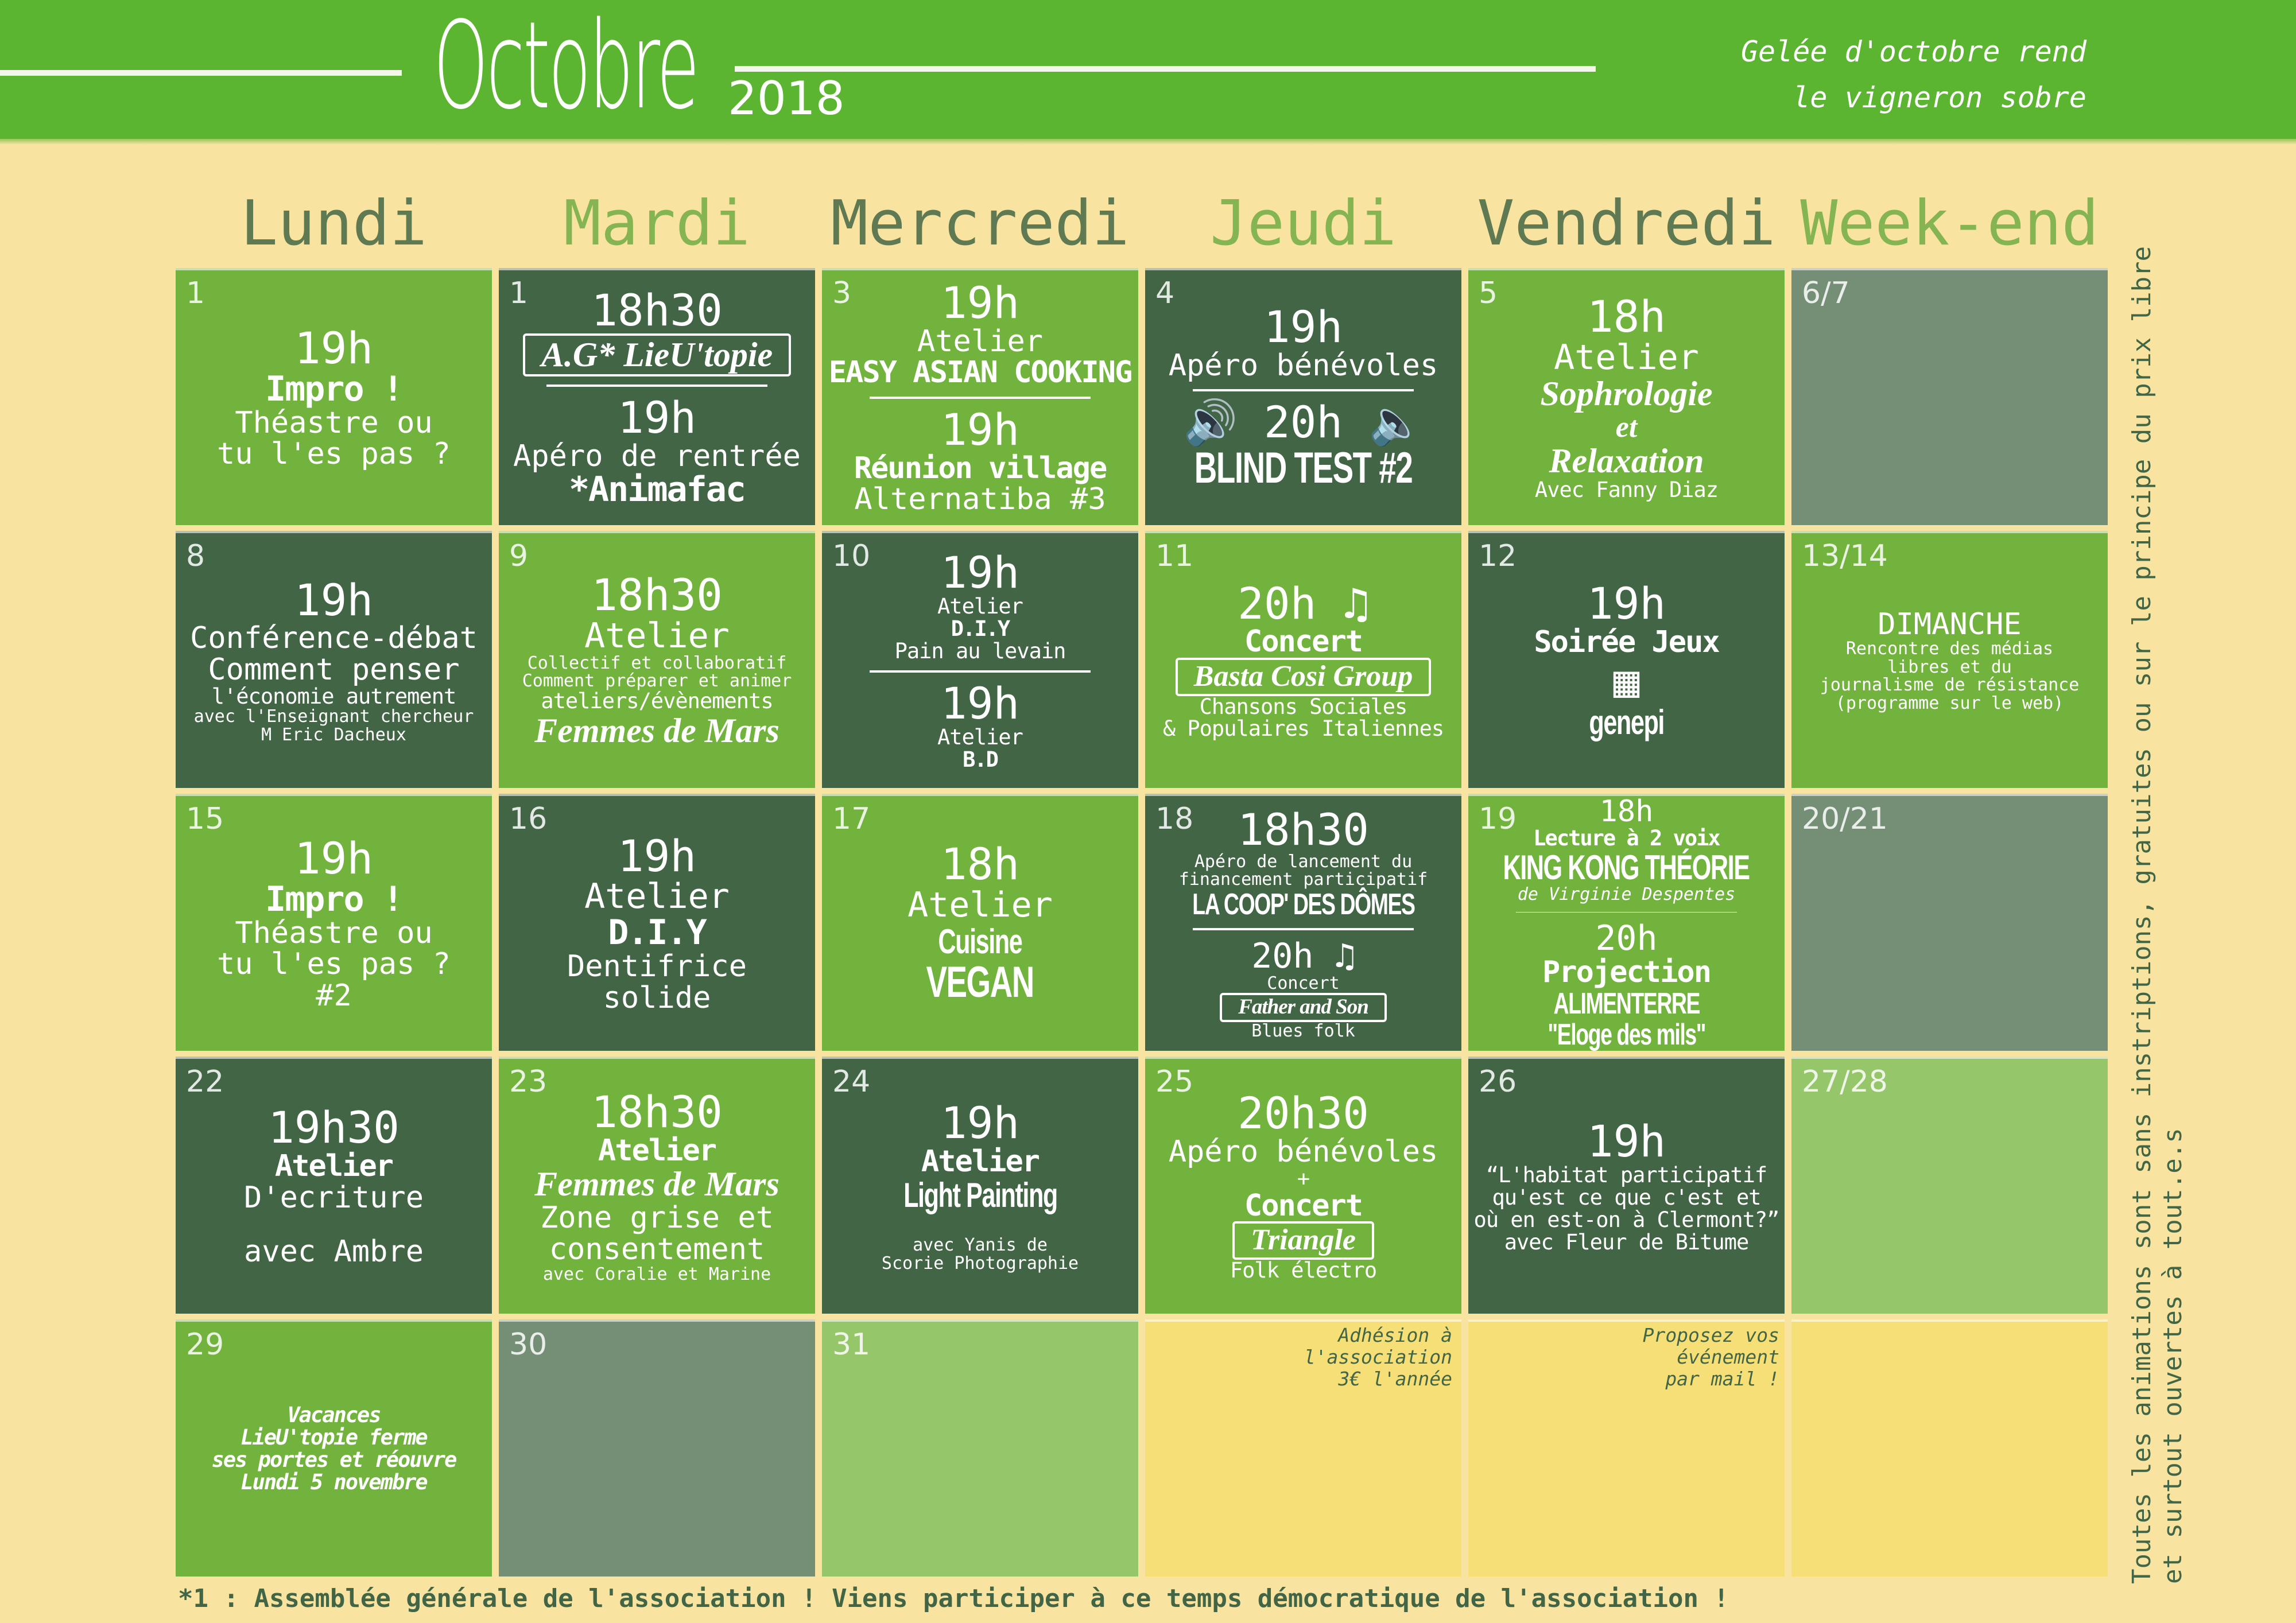 The height and width of the screenshot is (1623, 2296). Describe the element at coordinates (1845, 819) in the screenshot. I see `day-number: 20/21` at that location.